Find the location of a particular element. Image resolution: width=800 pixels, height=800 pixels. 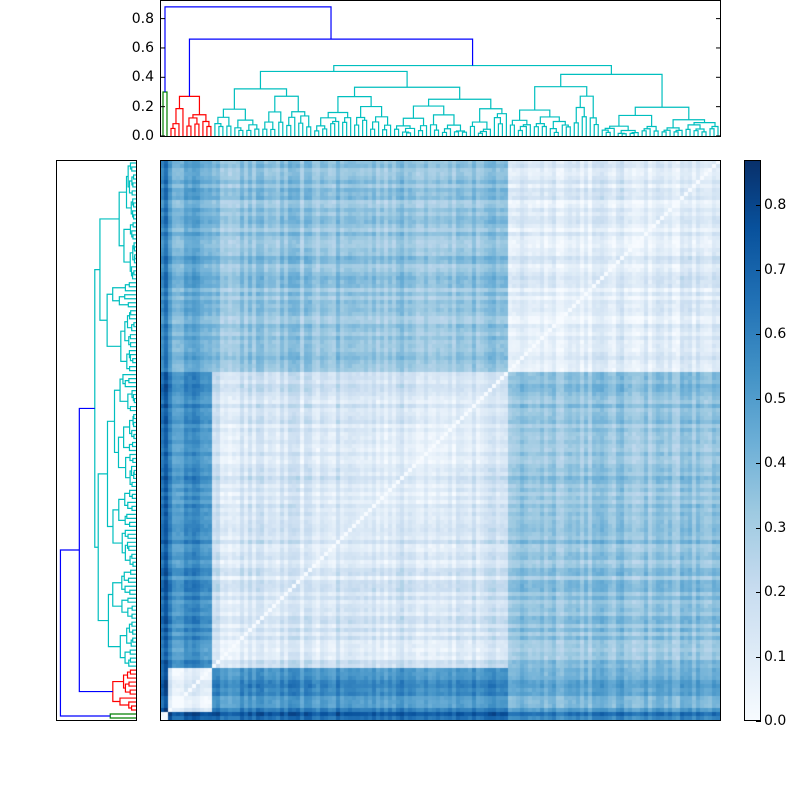

colorbar-tick-label: 0.5 is located at coordinates (775, 398).